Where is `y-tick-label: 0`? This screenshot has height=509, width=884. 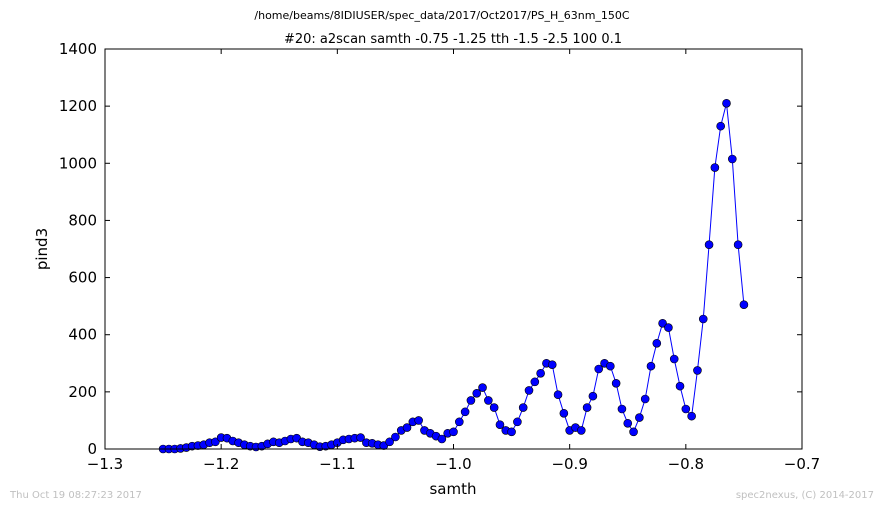 y-tick-label: 0 is located at coordinates (92, 449).